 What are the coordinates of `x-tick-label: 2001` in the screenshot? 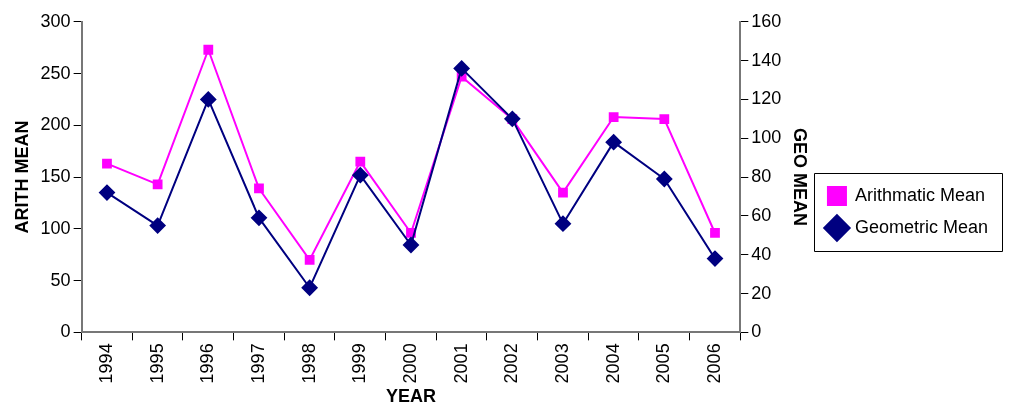 It's located at (460, 363).